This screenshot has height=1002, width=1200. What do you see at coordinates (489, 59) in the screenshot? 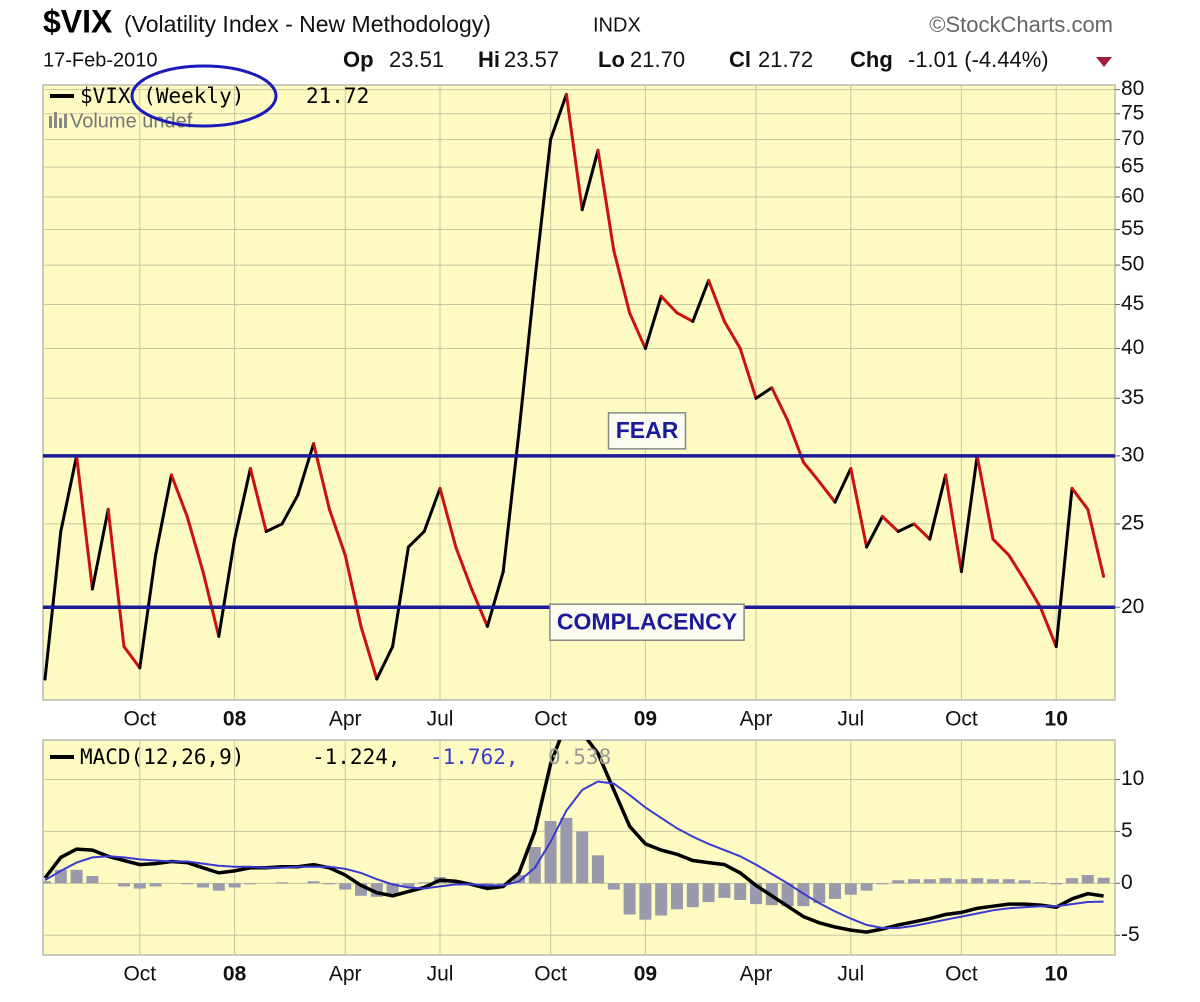
I see `quote-label: Hi` at bounding box center [489, 59].